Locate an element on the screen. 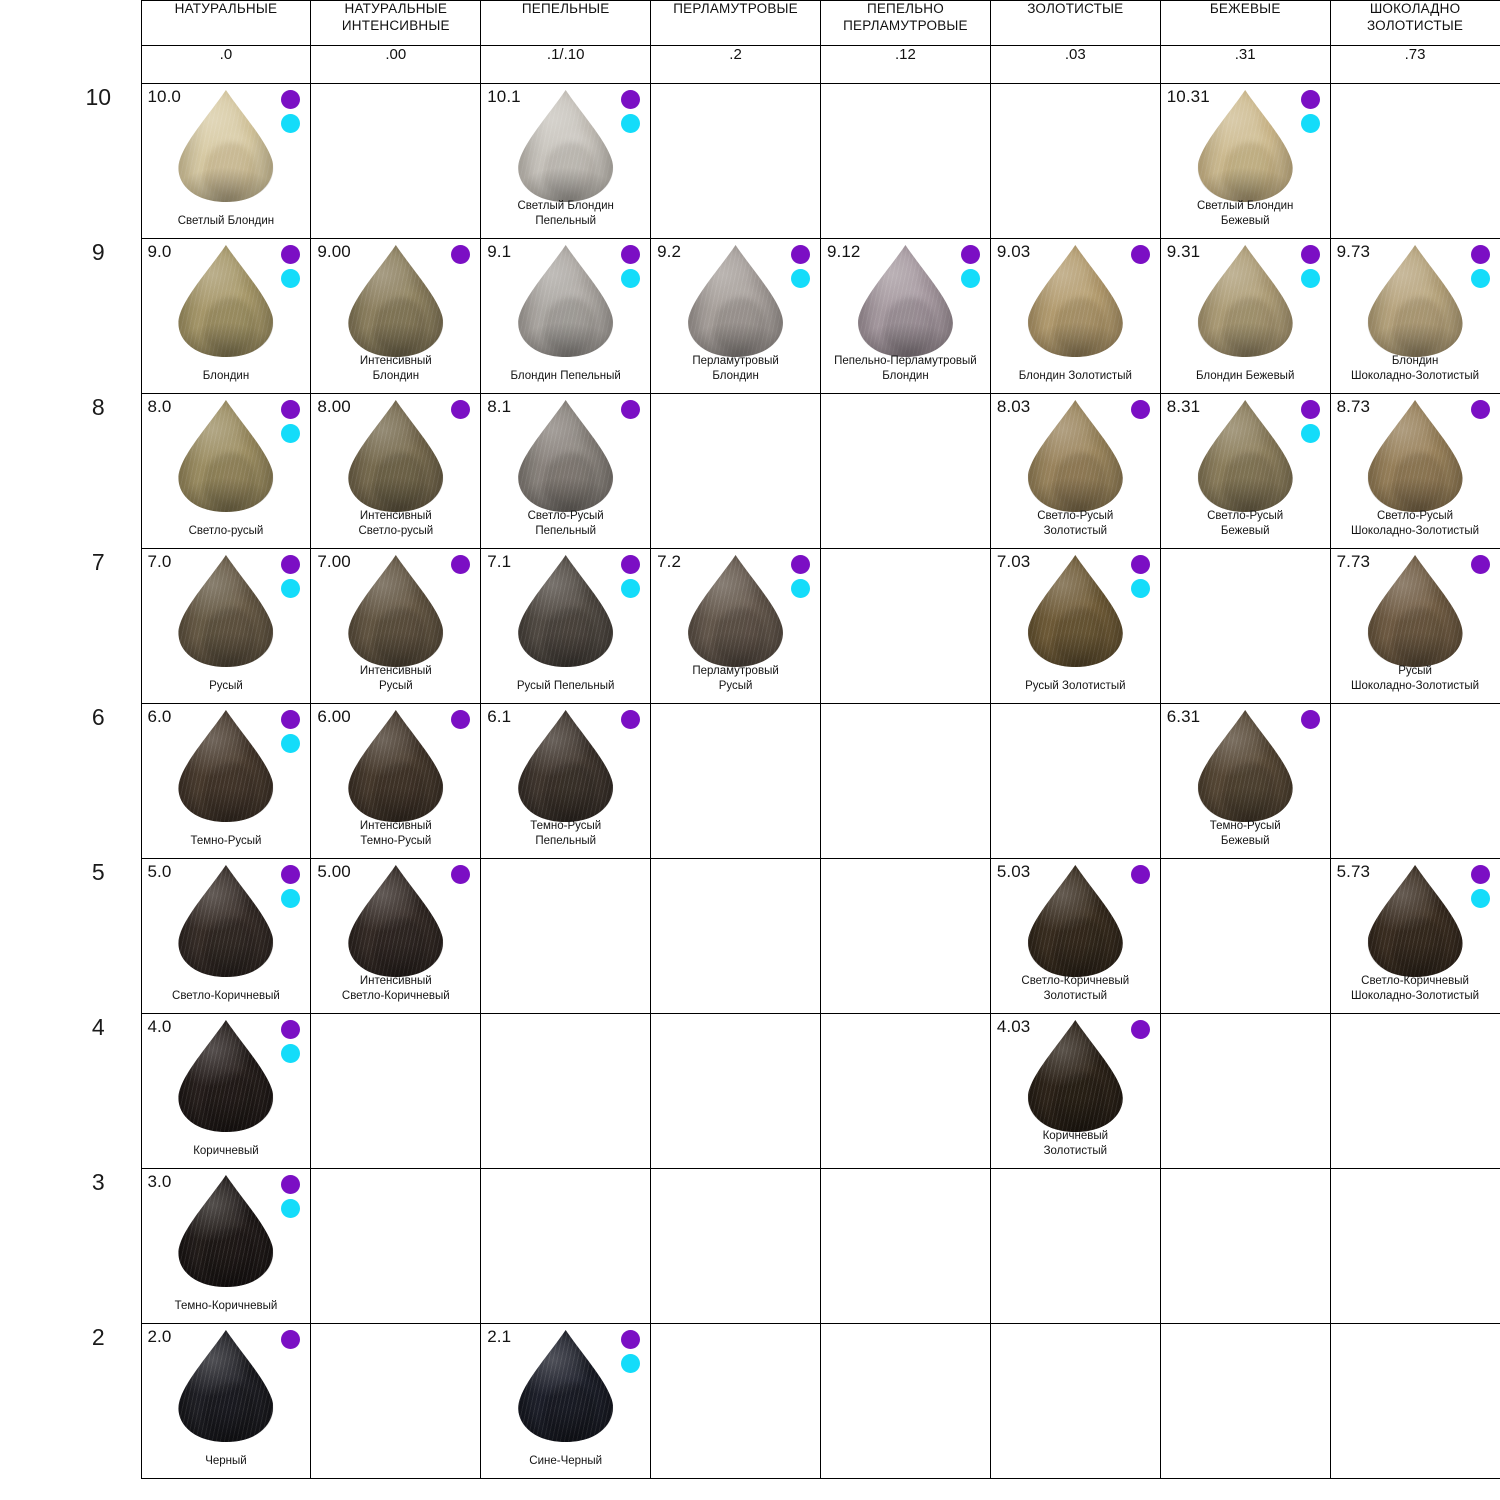 The image size is (1500, 1500). shade-cell: 8.00 Интенсивный Светло-русый is located at coordinates (396, 471).